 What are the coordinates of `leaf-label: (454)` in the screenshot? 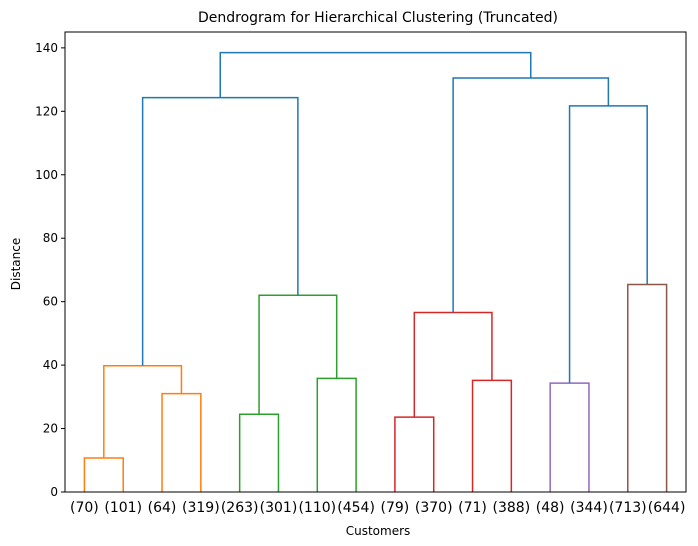 It's located at (356, 508).